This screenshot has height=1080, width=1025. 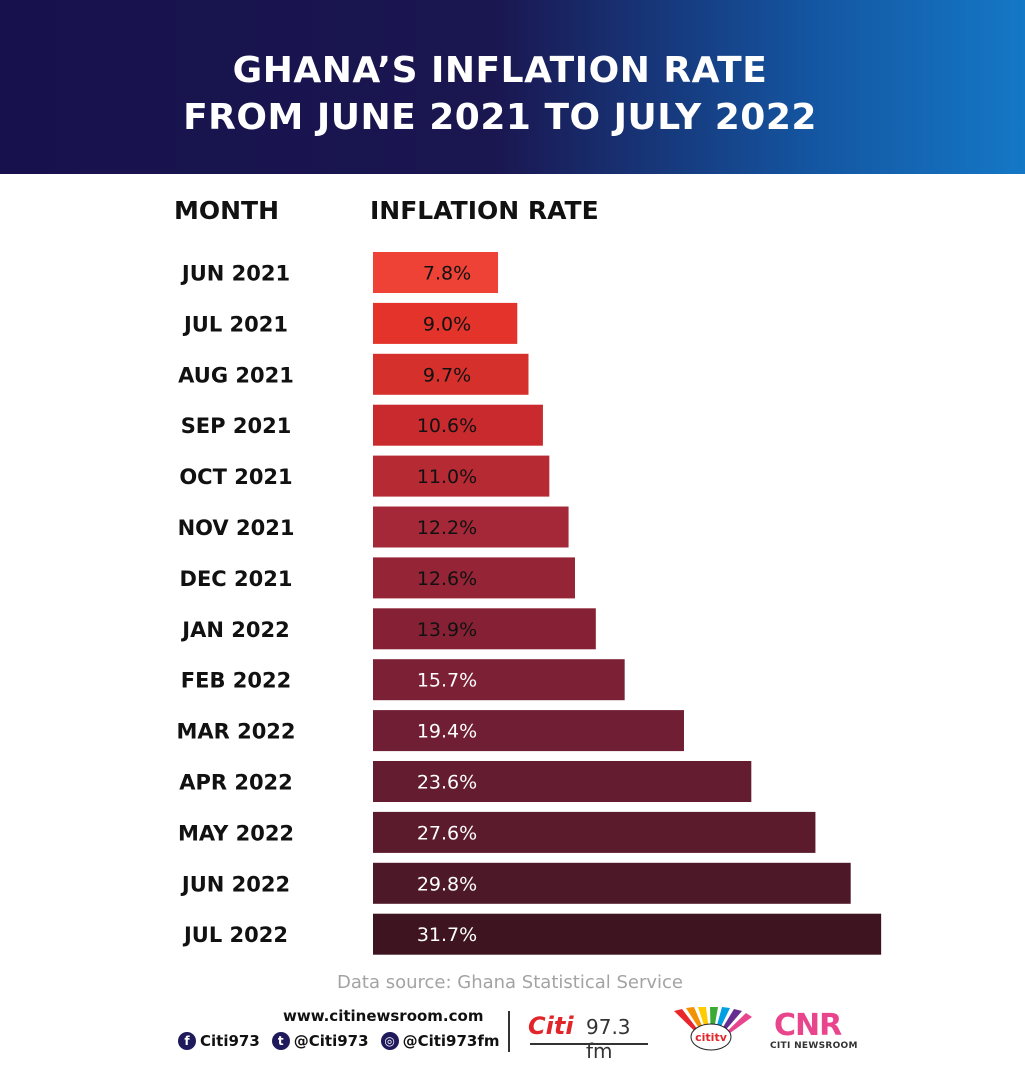 I want to click on citi-newsroom-logo: CNR CITI NEWSROOM, so click(x=812, y=1031).